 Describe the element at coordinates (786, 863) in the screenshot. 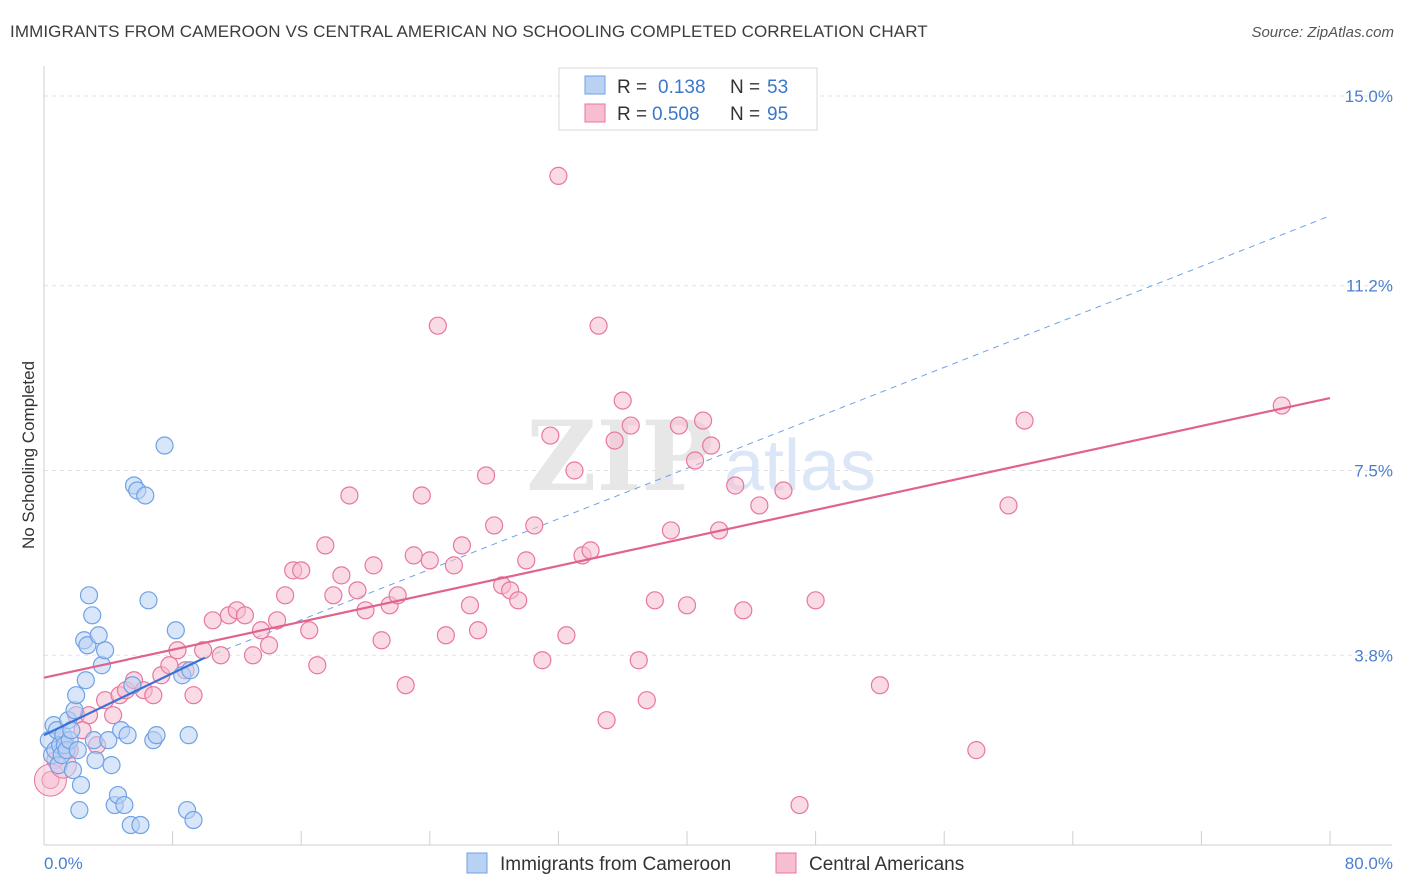

I see `bottom-legend-swatch-pink` at that location.